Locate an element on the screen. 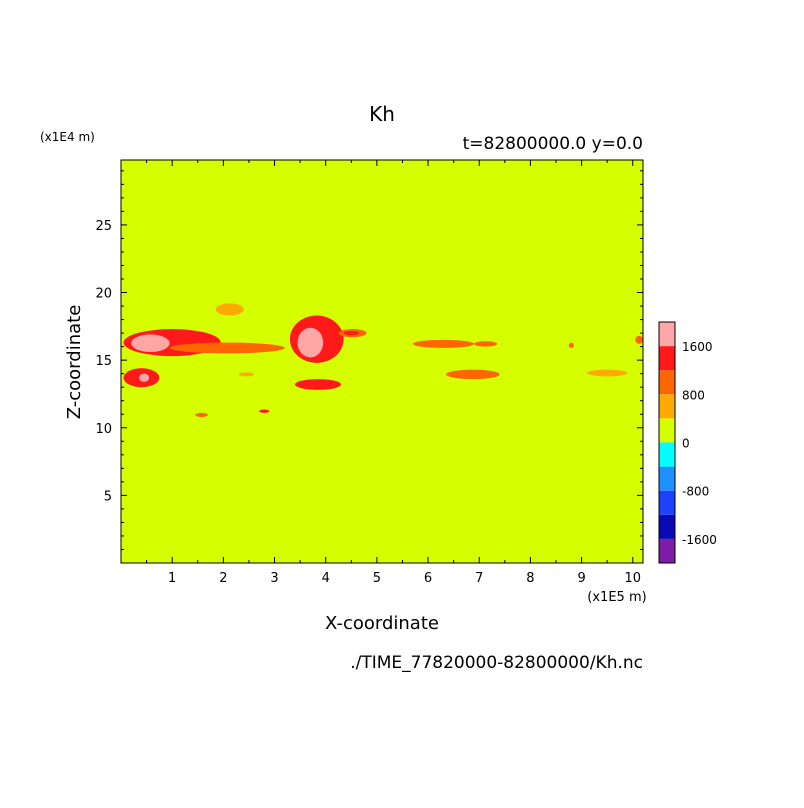  x-tick-label: 1 is located at coordinates (172, 578).